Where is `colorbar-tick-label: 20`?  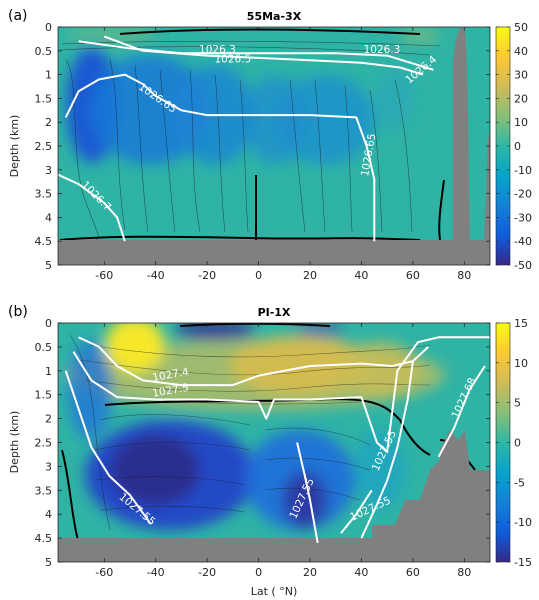 colorbar-tick-label: 20 is located at coordinates (521, 98).